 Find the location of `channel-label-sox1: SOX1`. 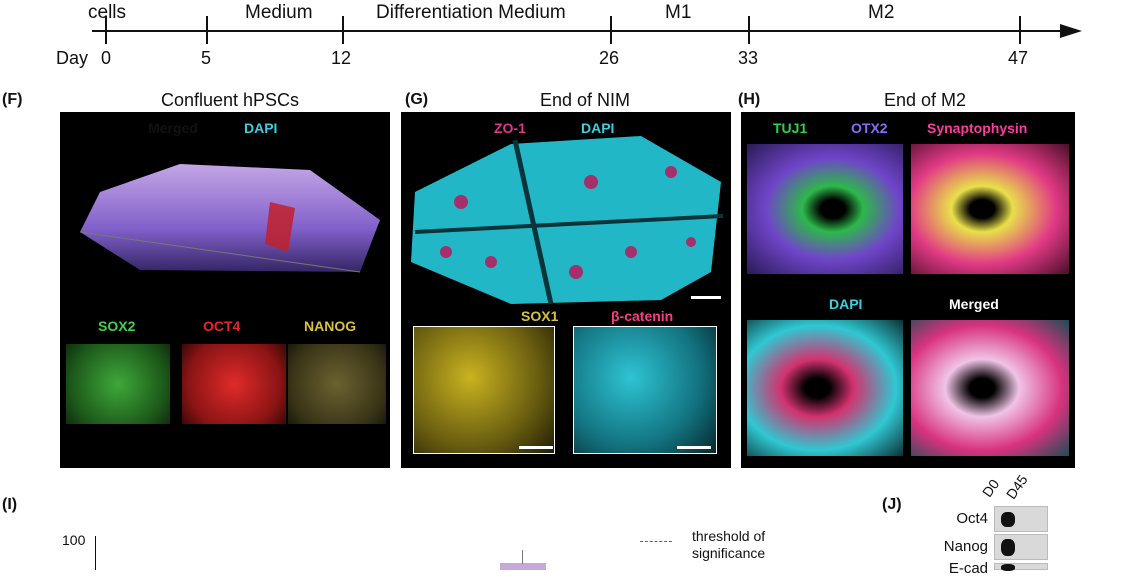

channel-label-sox1: SOX1 is located at coordinates (540, 316).